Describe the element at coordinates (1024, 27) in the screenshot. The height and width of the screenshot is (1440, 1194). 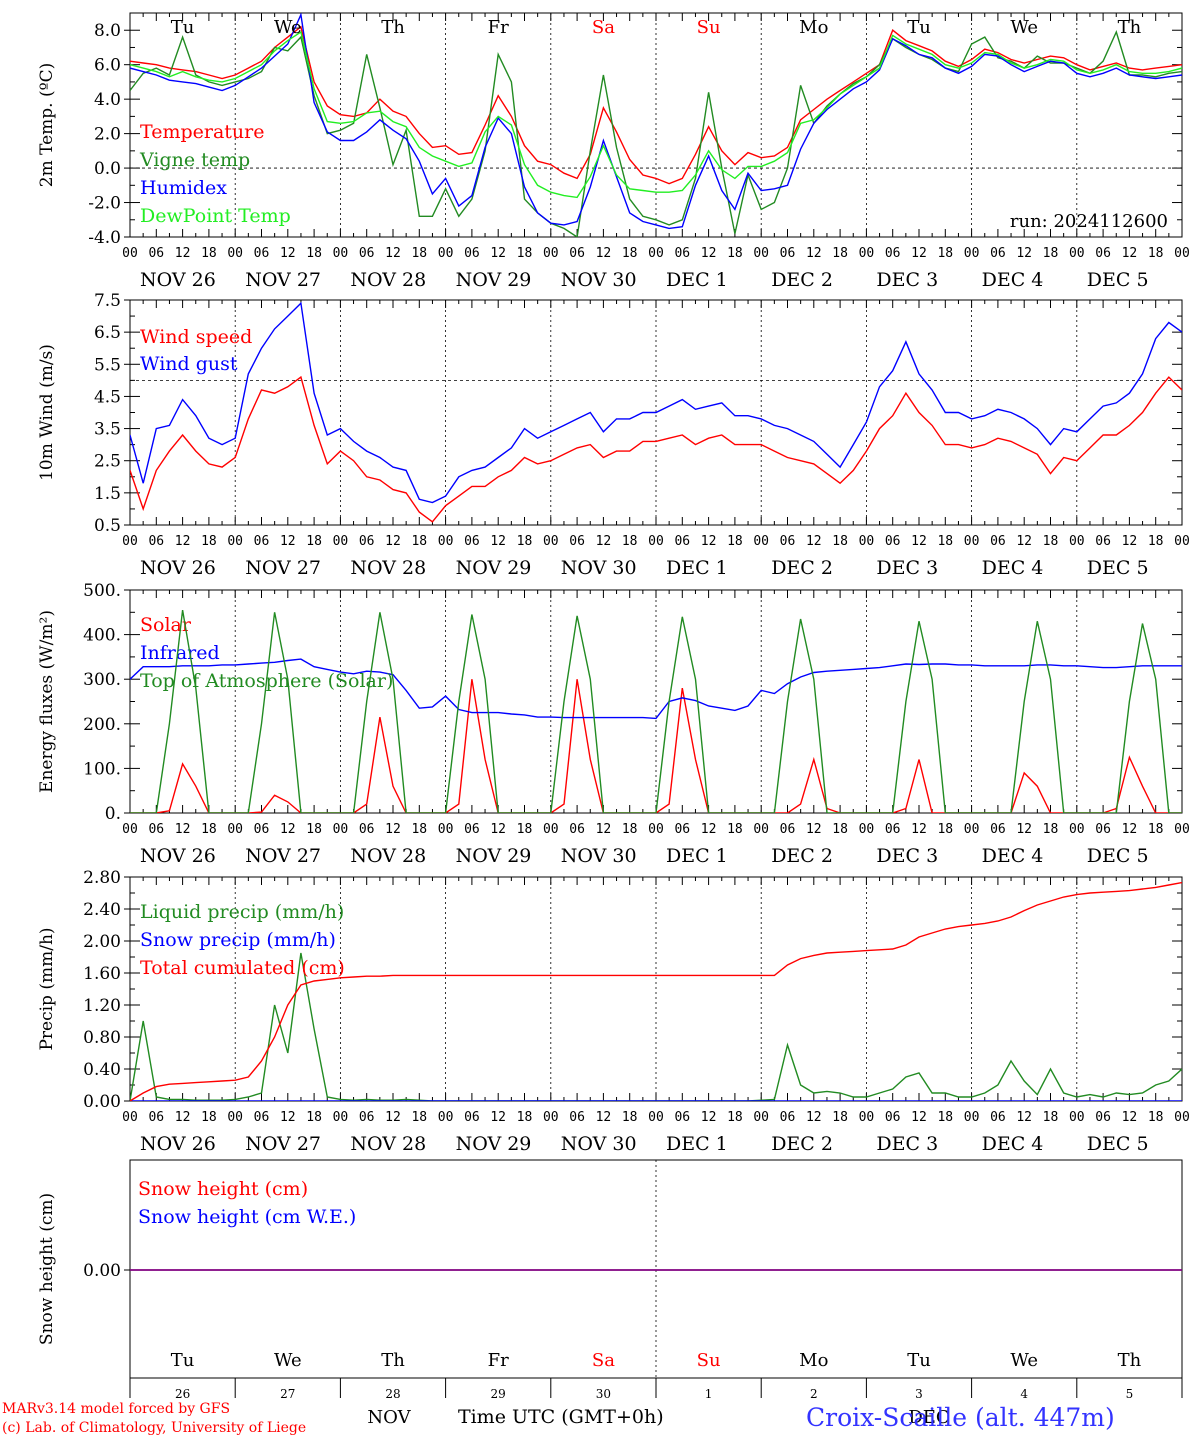
I see `day-name-top: We` at that location.